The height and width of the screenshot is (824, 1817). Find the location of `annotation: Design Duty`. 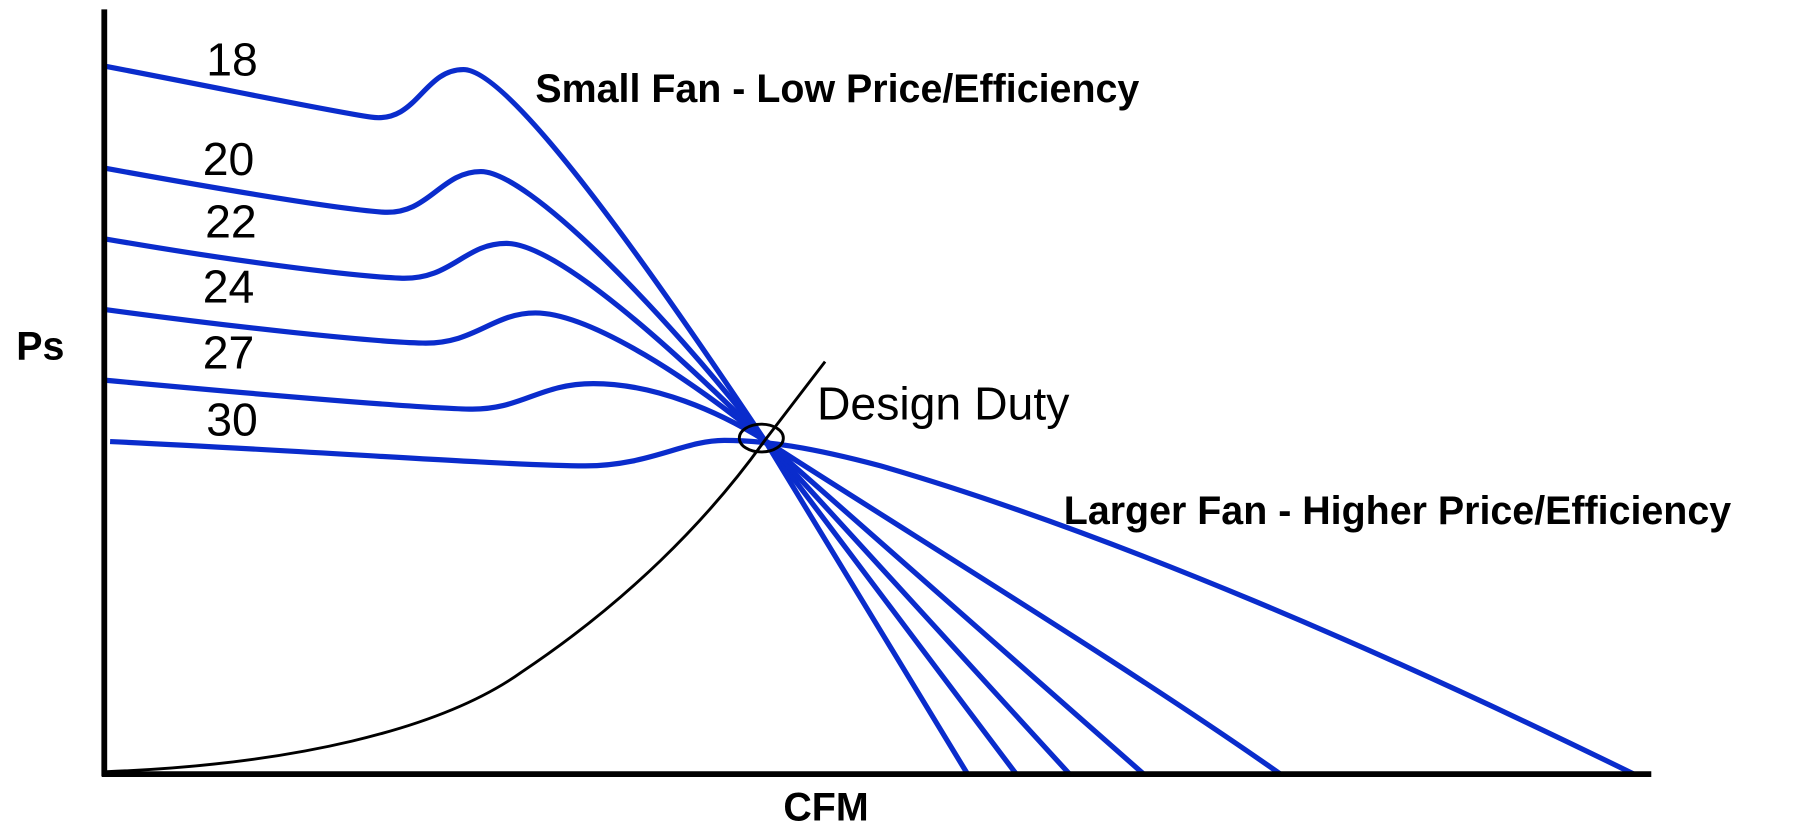

annotation: Design Duty is located at coordinates (943, 404).